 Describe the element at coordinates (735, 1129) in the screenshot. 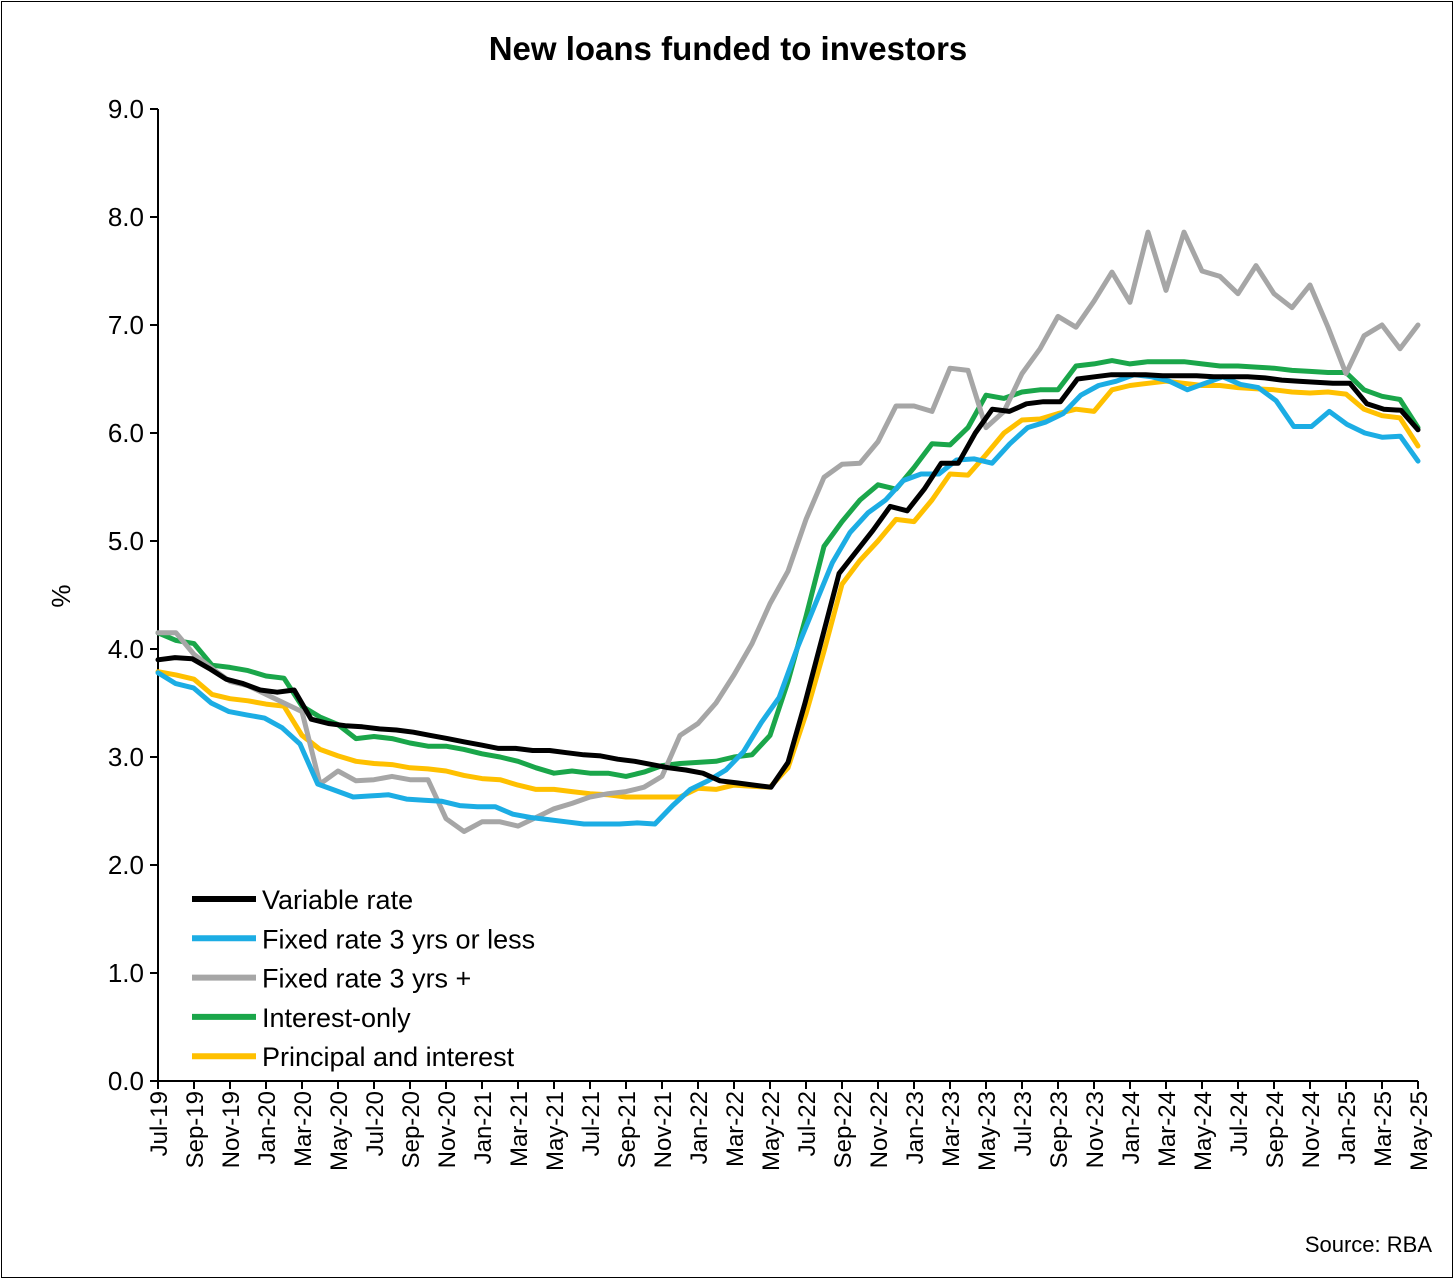

I see `x-tick-label: Mar-22` at that location.